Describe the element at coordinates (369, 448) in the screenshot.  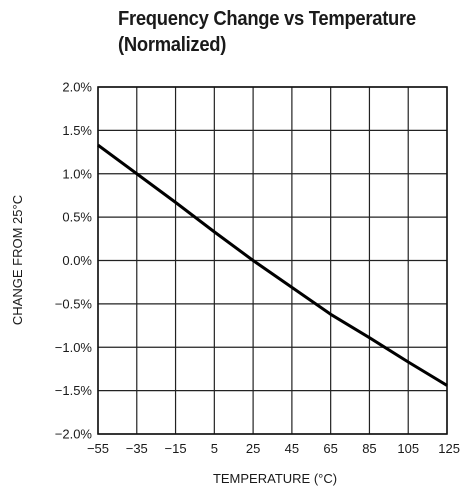
I see `x-tick-label: 85` at that location.